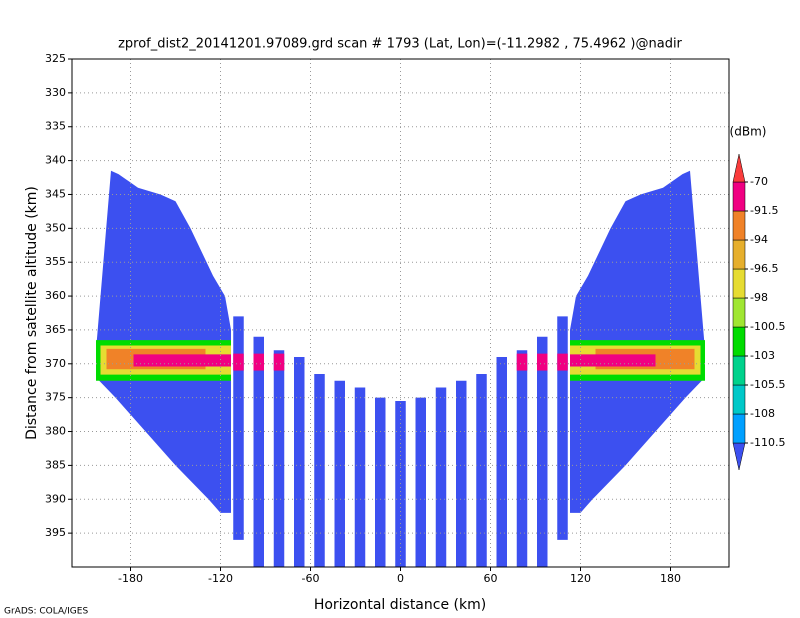  Describe the element at coordinates (55, 464) in the screenshot. I see `y-tick-label: 385` at that location.